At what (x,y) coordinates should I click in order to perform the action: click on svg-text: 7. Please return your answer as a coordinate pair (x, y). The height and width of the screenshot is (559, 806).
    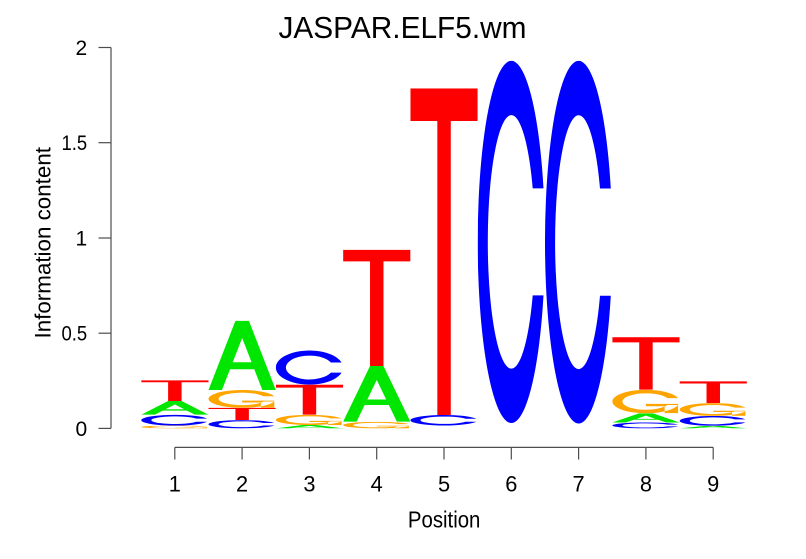
    Looking at the image, I should click on (579, 484).